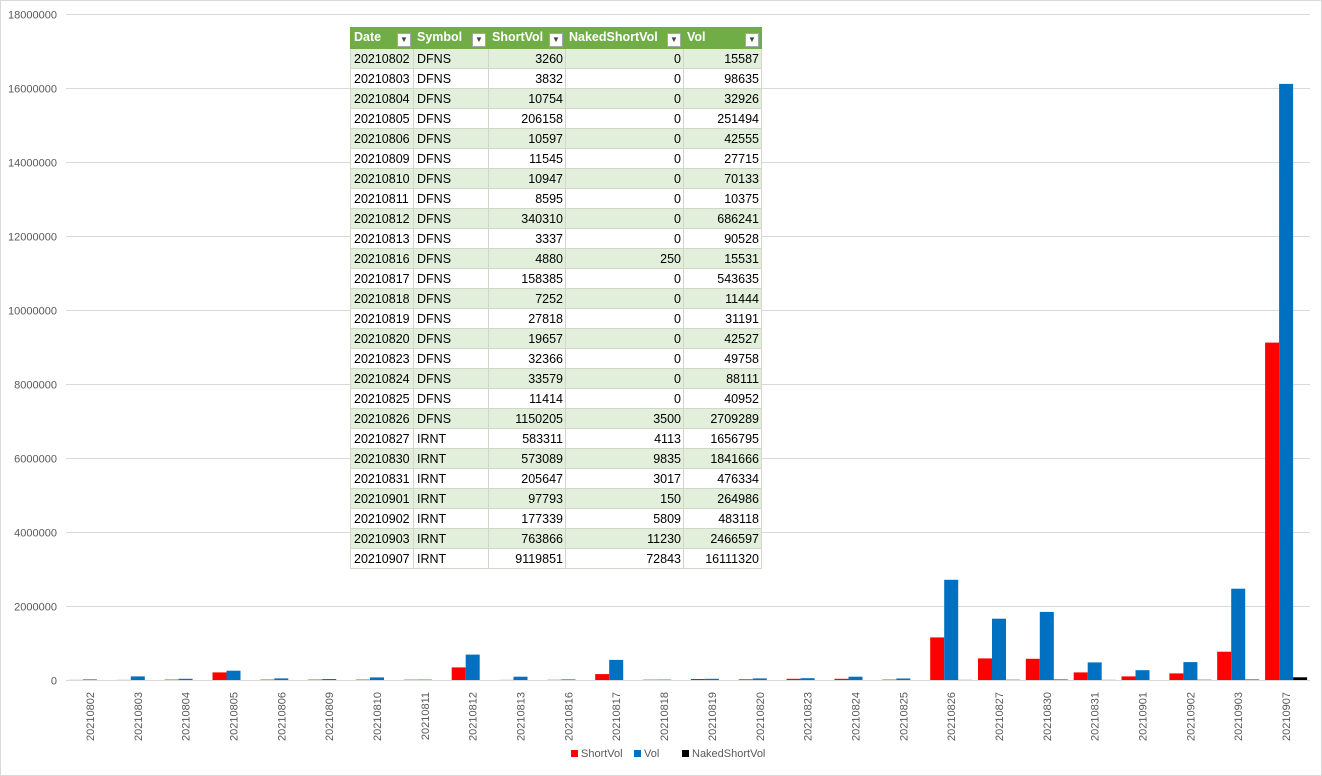 The width and height of the screenshot is (1322, 776). What do you see at coordinates (722, 418) in the screenshot?
I see `table-cell: 2709289` at bounding box center [722, 418].